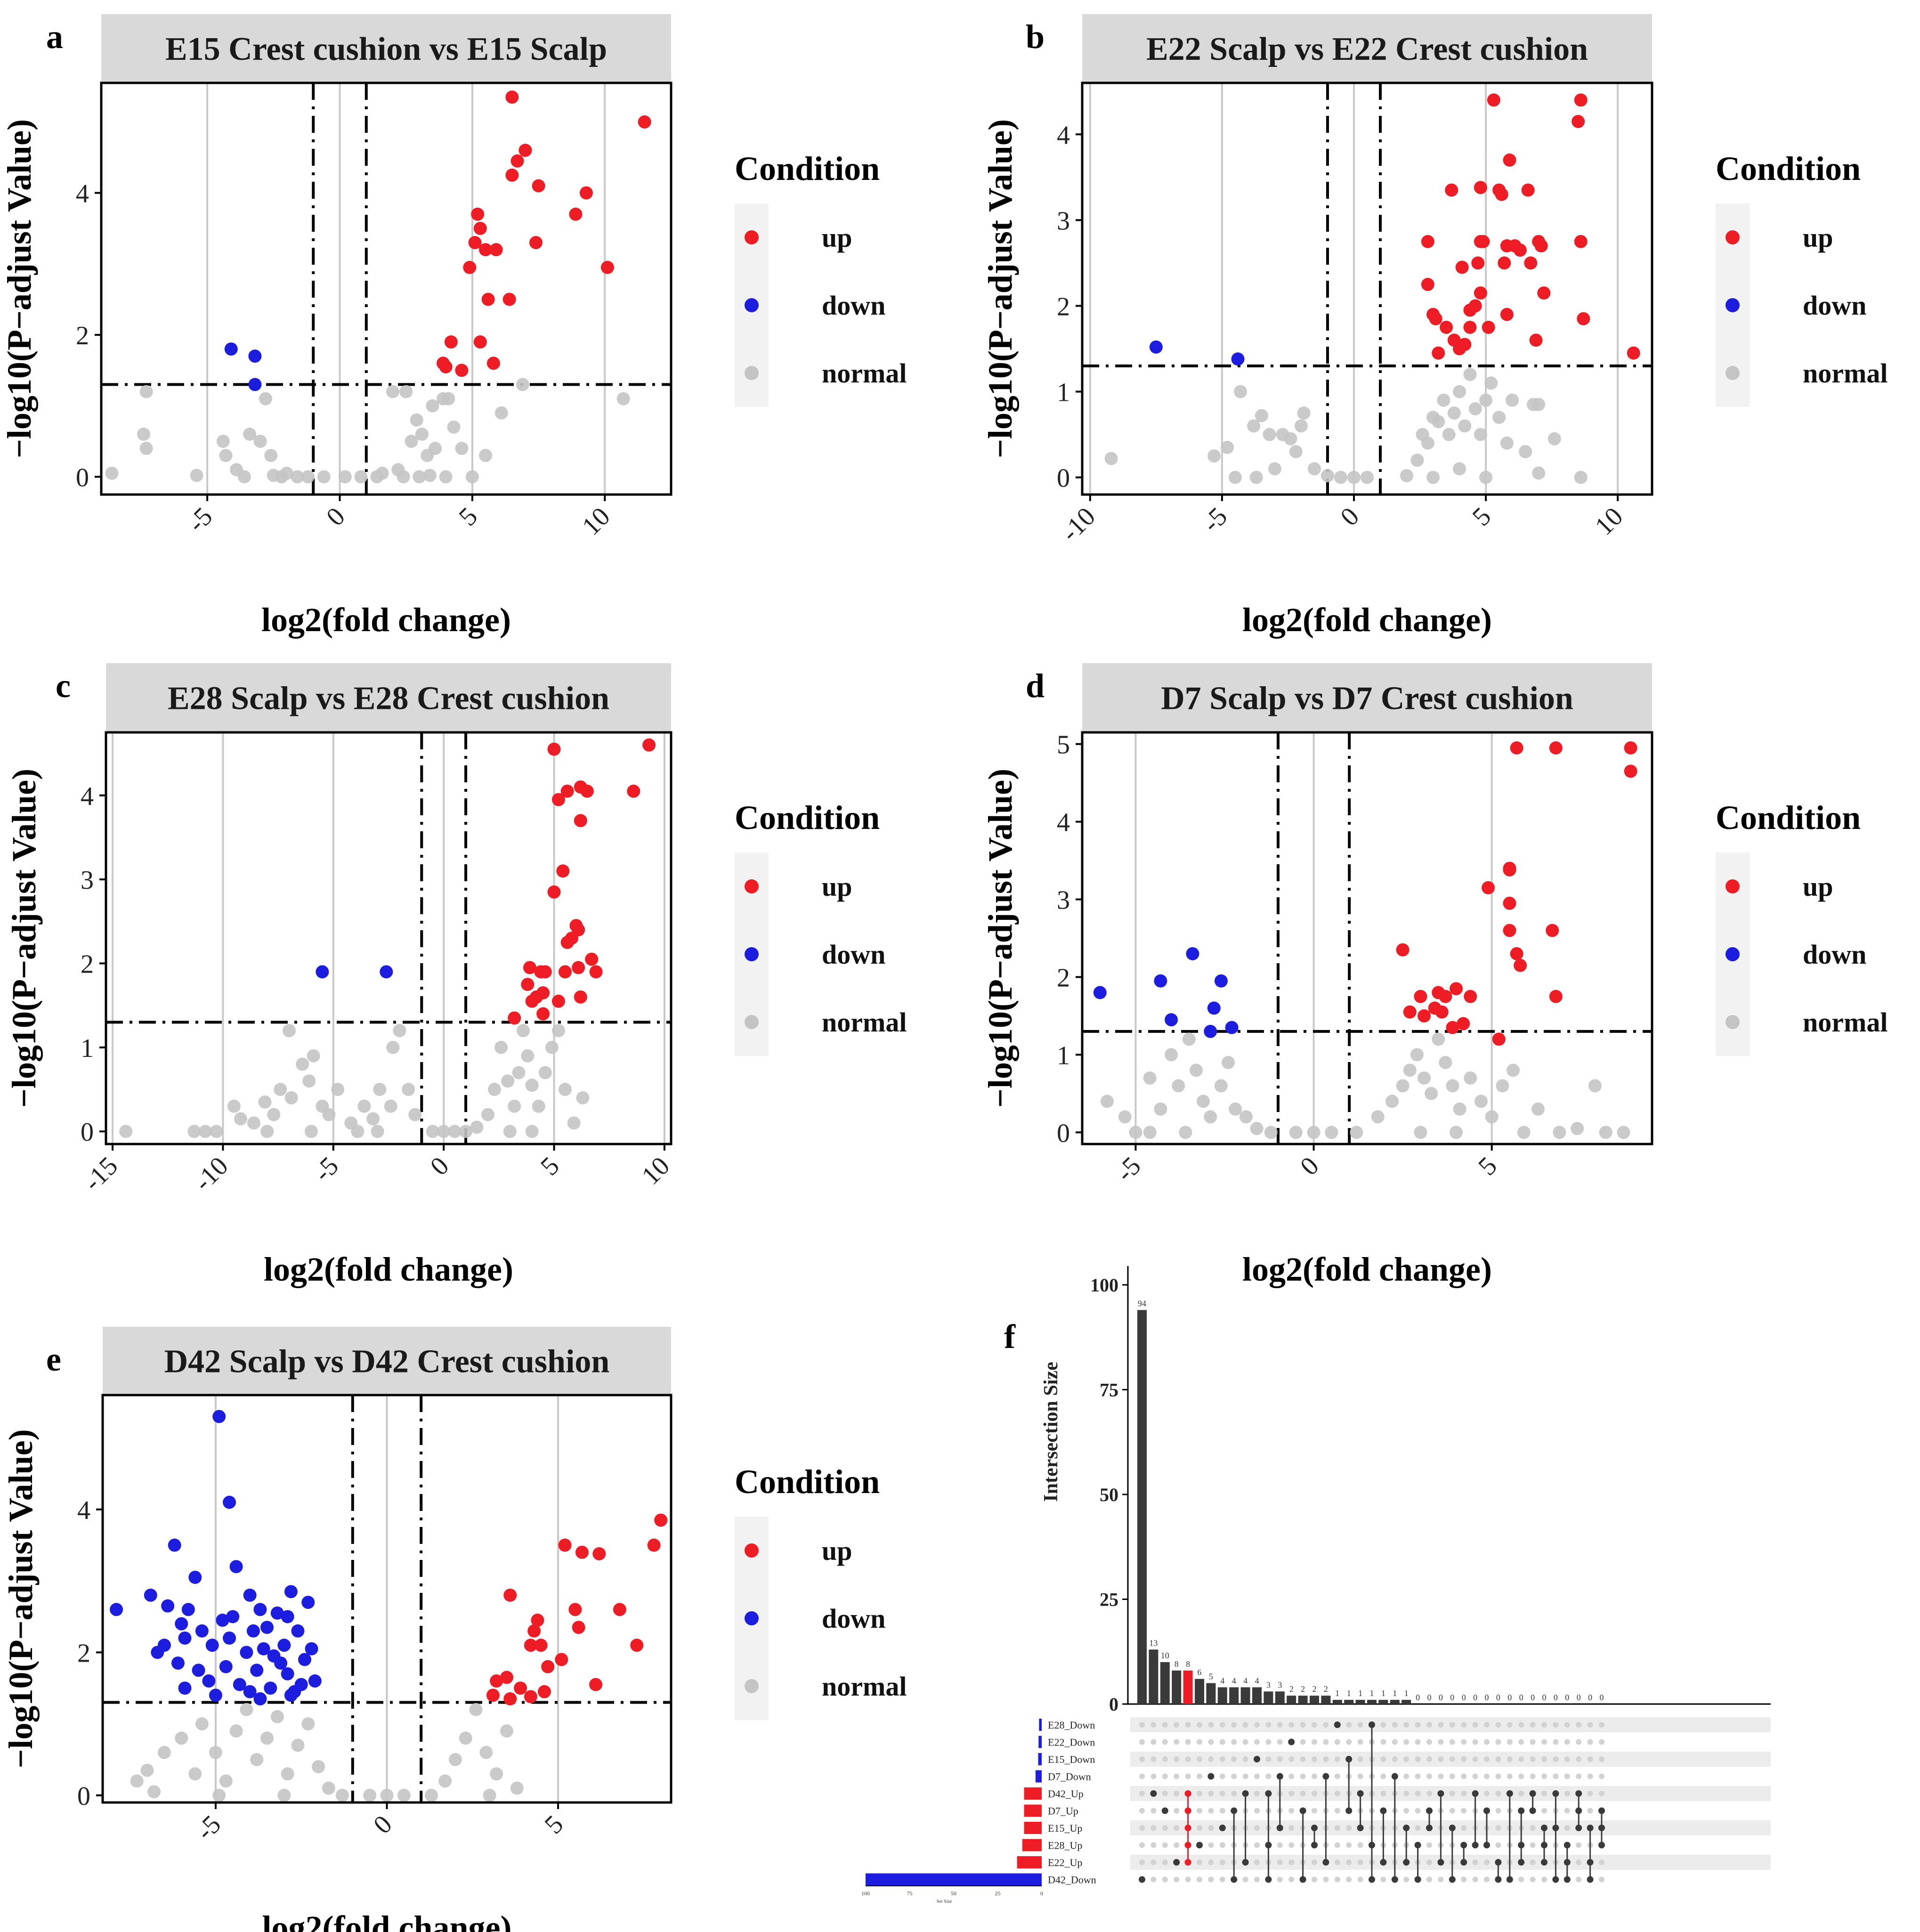  What do you see at coordinates (807, 1482) in the screenshot?
I see `legend-title: Condition` at bounding box center [807, 1482].